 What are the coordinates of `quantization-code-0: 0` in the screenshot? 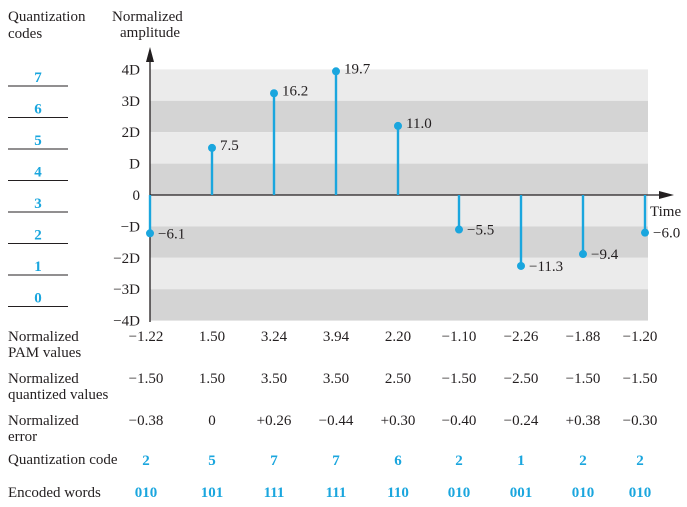 It's located at (38, 299).